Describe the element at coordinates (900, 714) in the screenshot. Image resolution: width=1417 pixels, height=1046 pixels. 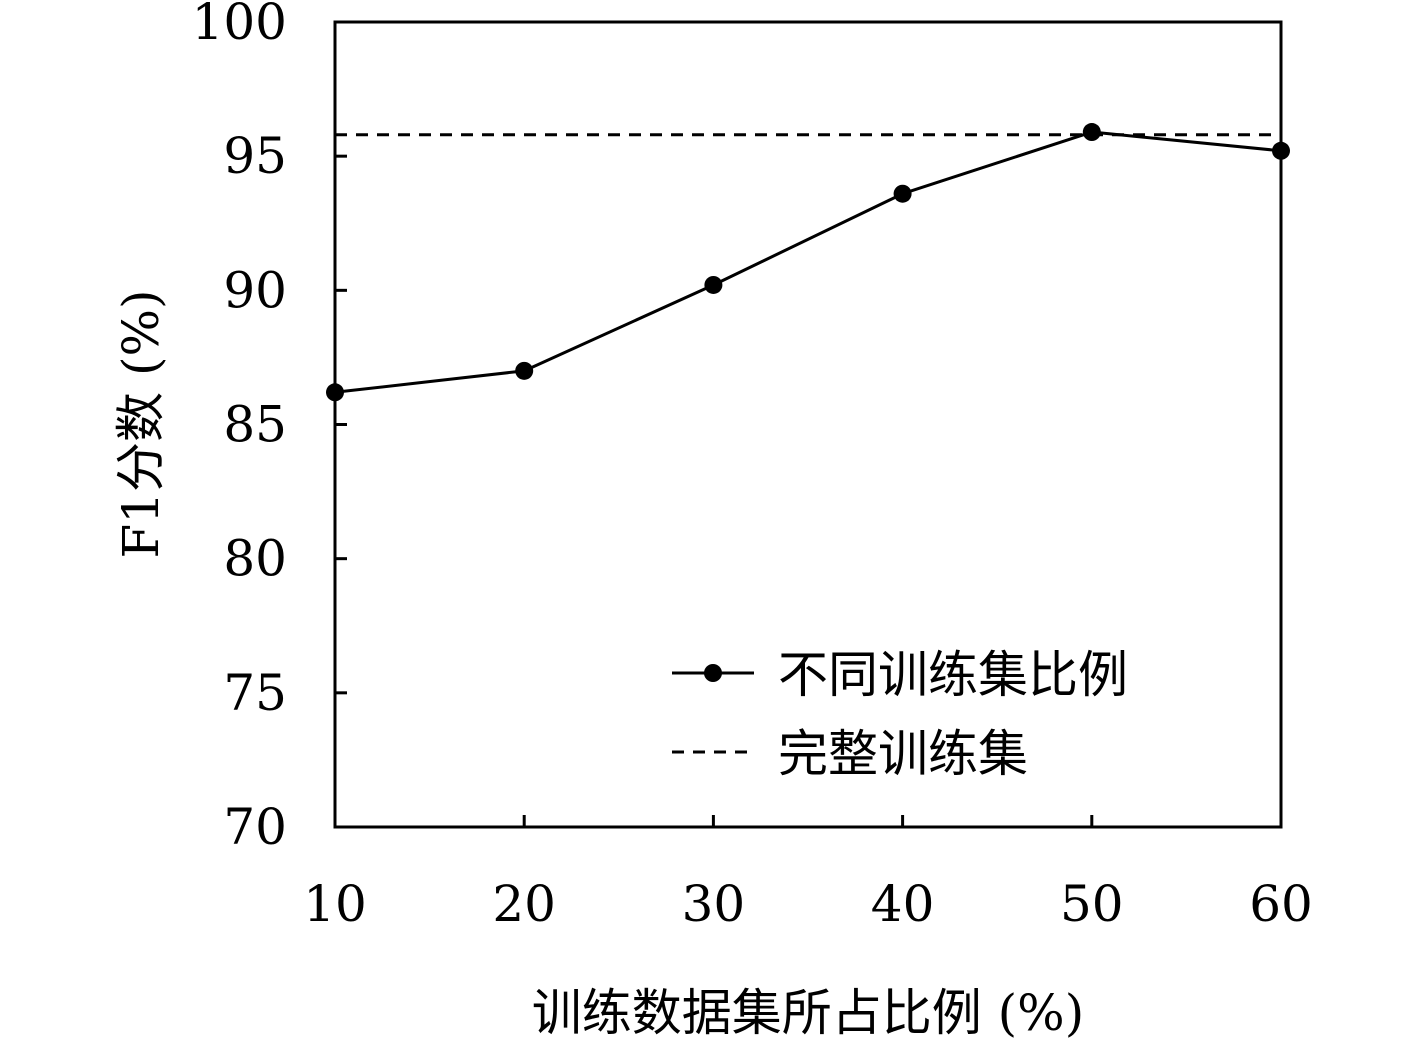
I see `legend: 不同训练集比例 完整训练集` at that location.